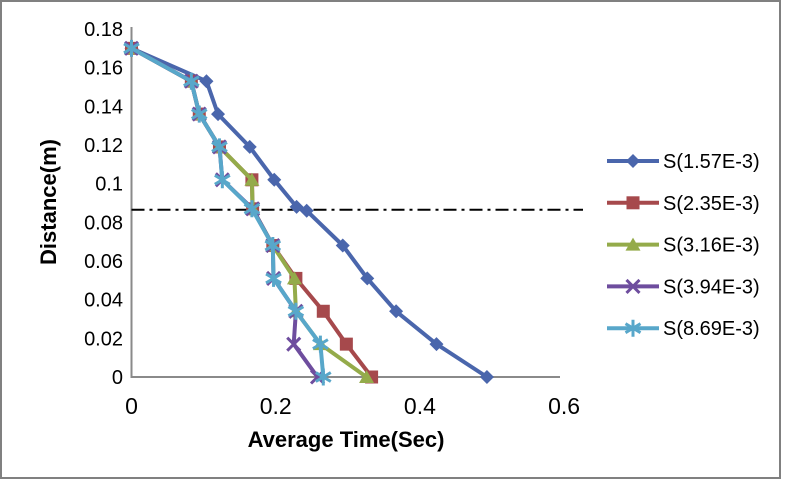 The width and height of the screenshot is (787, 488). What do you see at coordinates (103, 339) in the screenshot?
I see `y-tick-label-1: 0.02` at bounding box center [103, 339].